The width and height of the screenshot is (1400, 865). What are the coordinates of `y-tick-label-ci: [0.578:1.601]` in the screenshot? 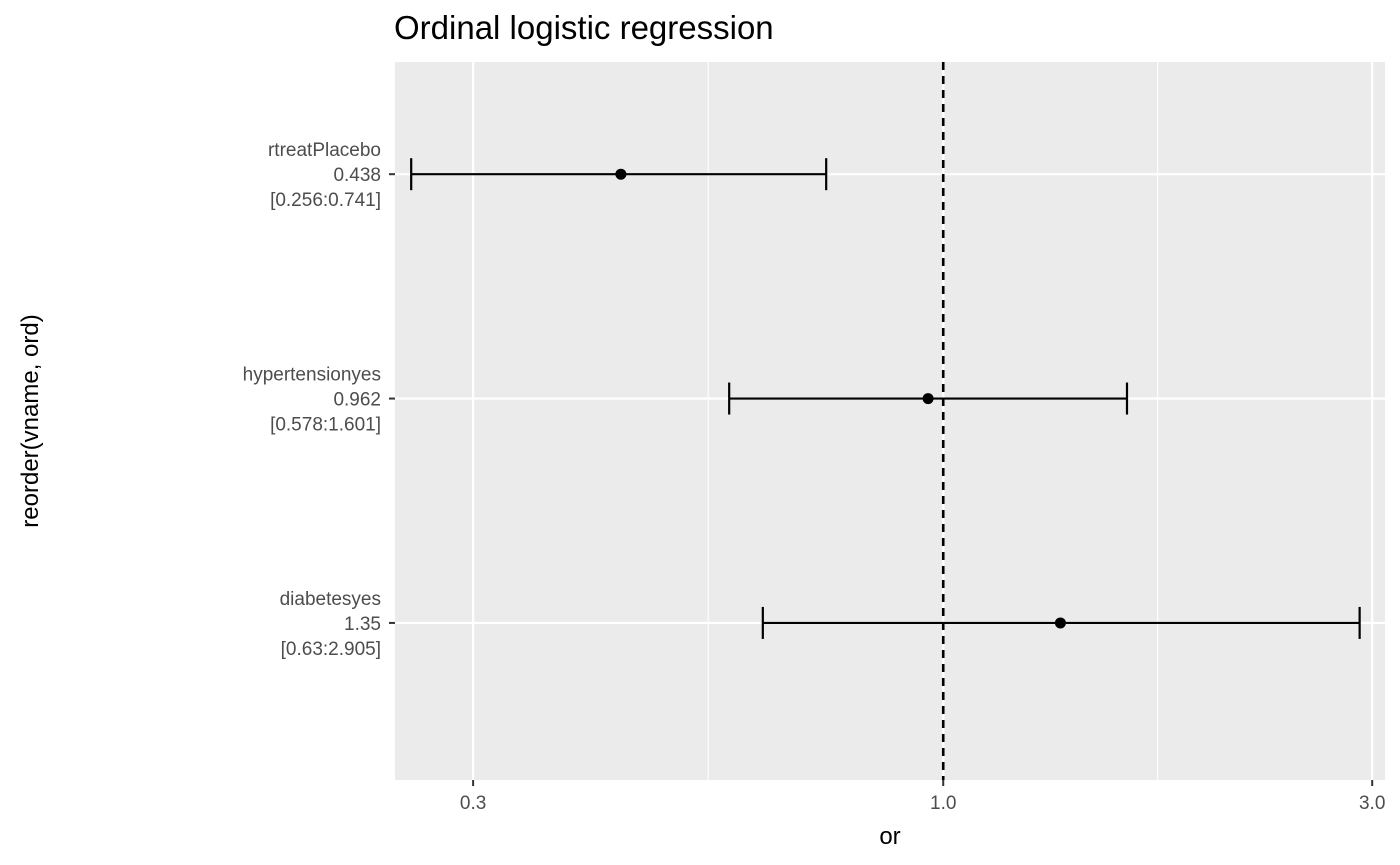 It's located at (325, 425).